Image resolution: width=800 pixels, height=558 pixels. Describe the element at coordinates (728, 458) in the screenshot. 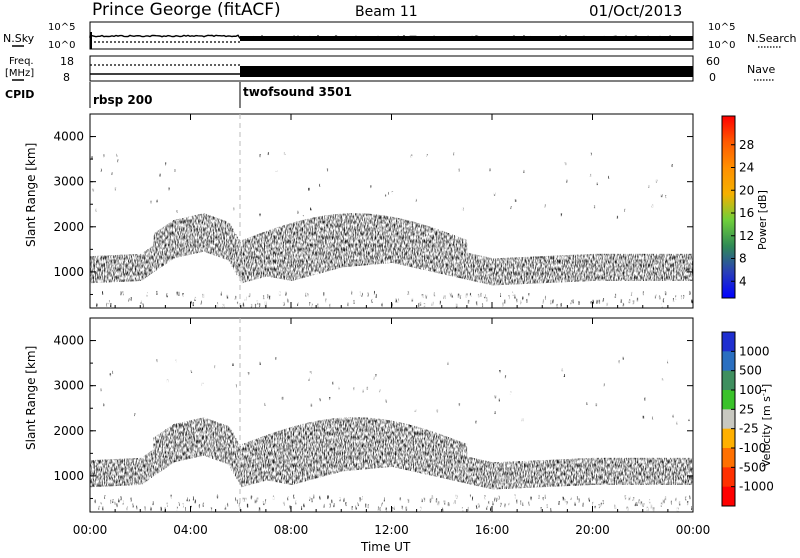

I see `velocity-colorbar-block` at that location.